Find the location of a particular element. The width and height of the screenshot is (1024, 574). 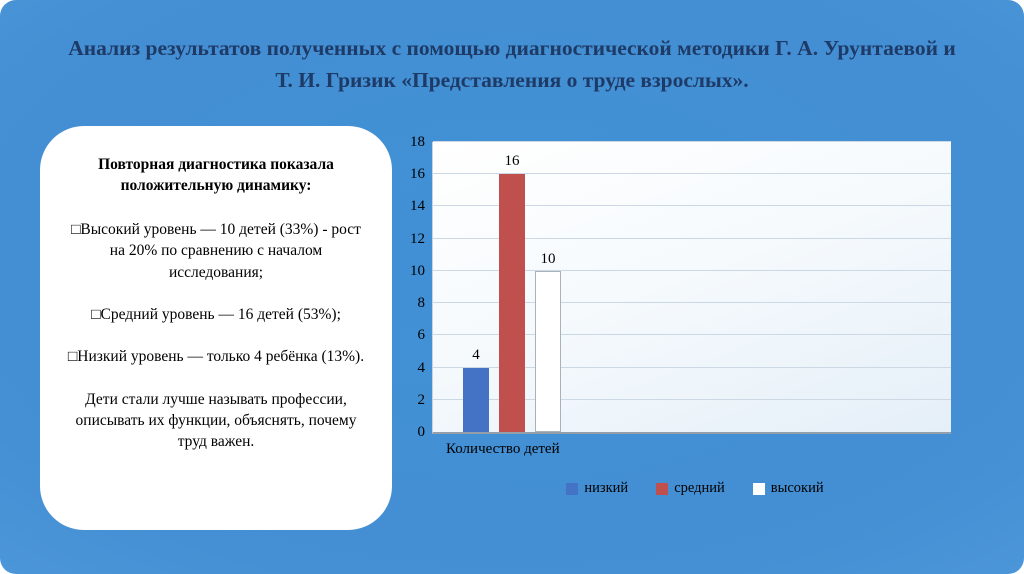

y-tick-label: 16 is located at coordinates (417, 174).